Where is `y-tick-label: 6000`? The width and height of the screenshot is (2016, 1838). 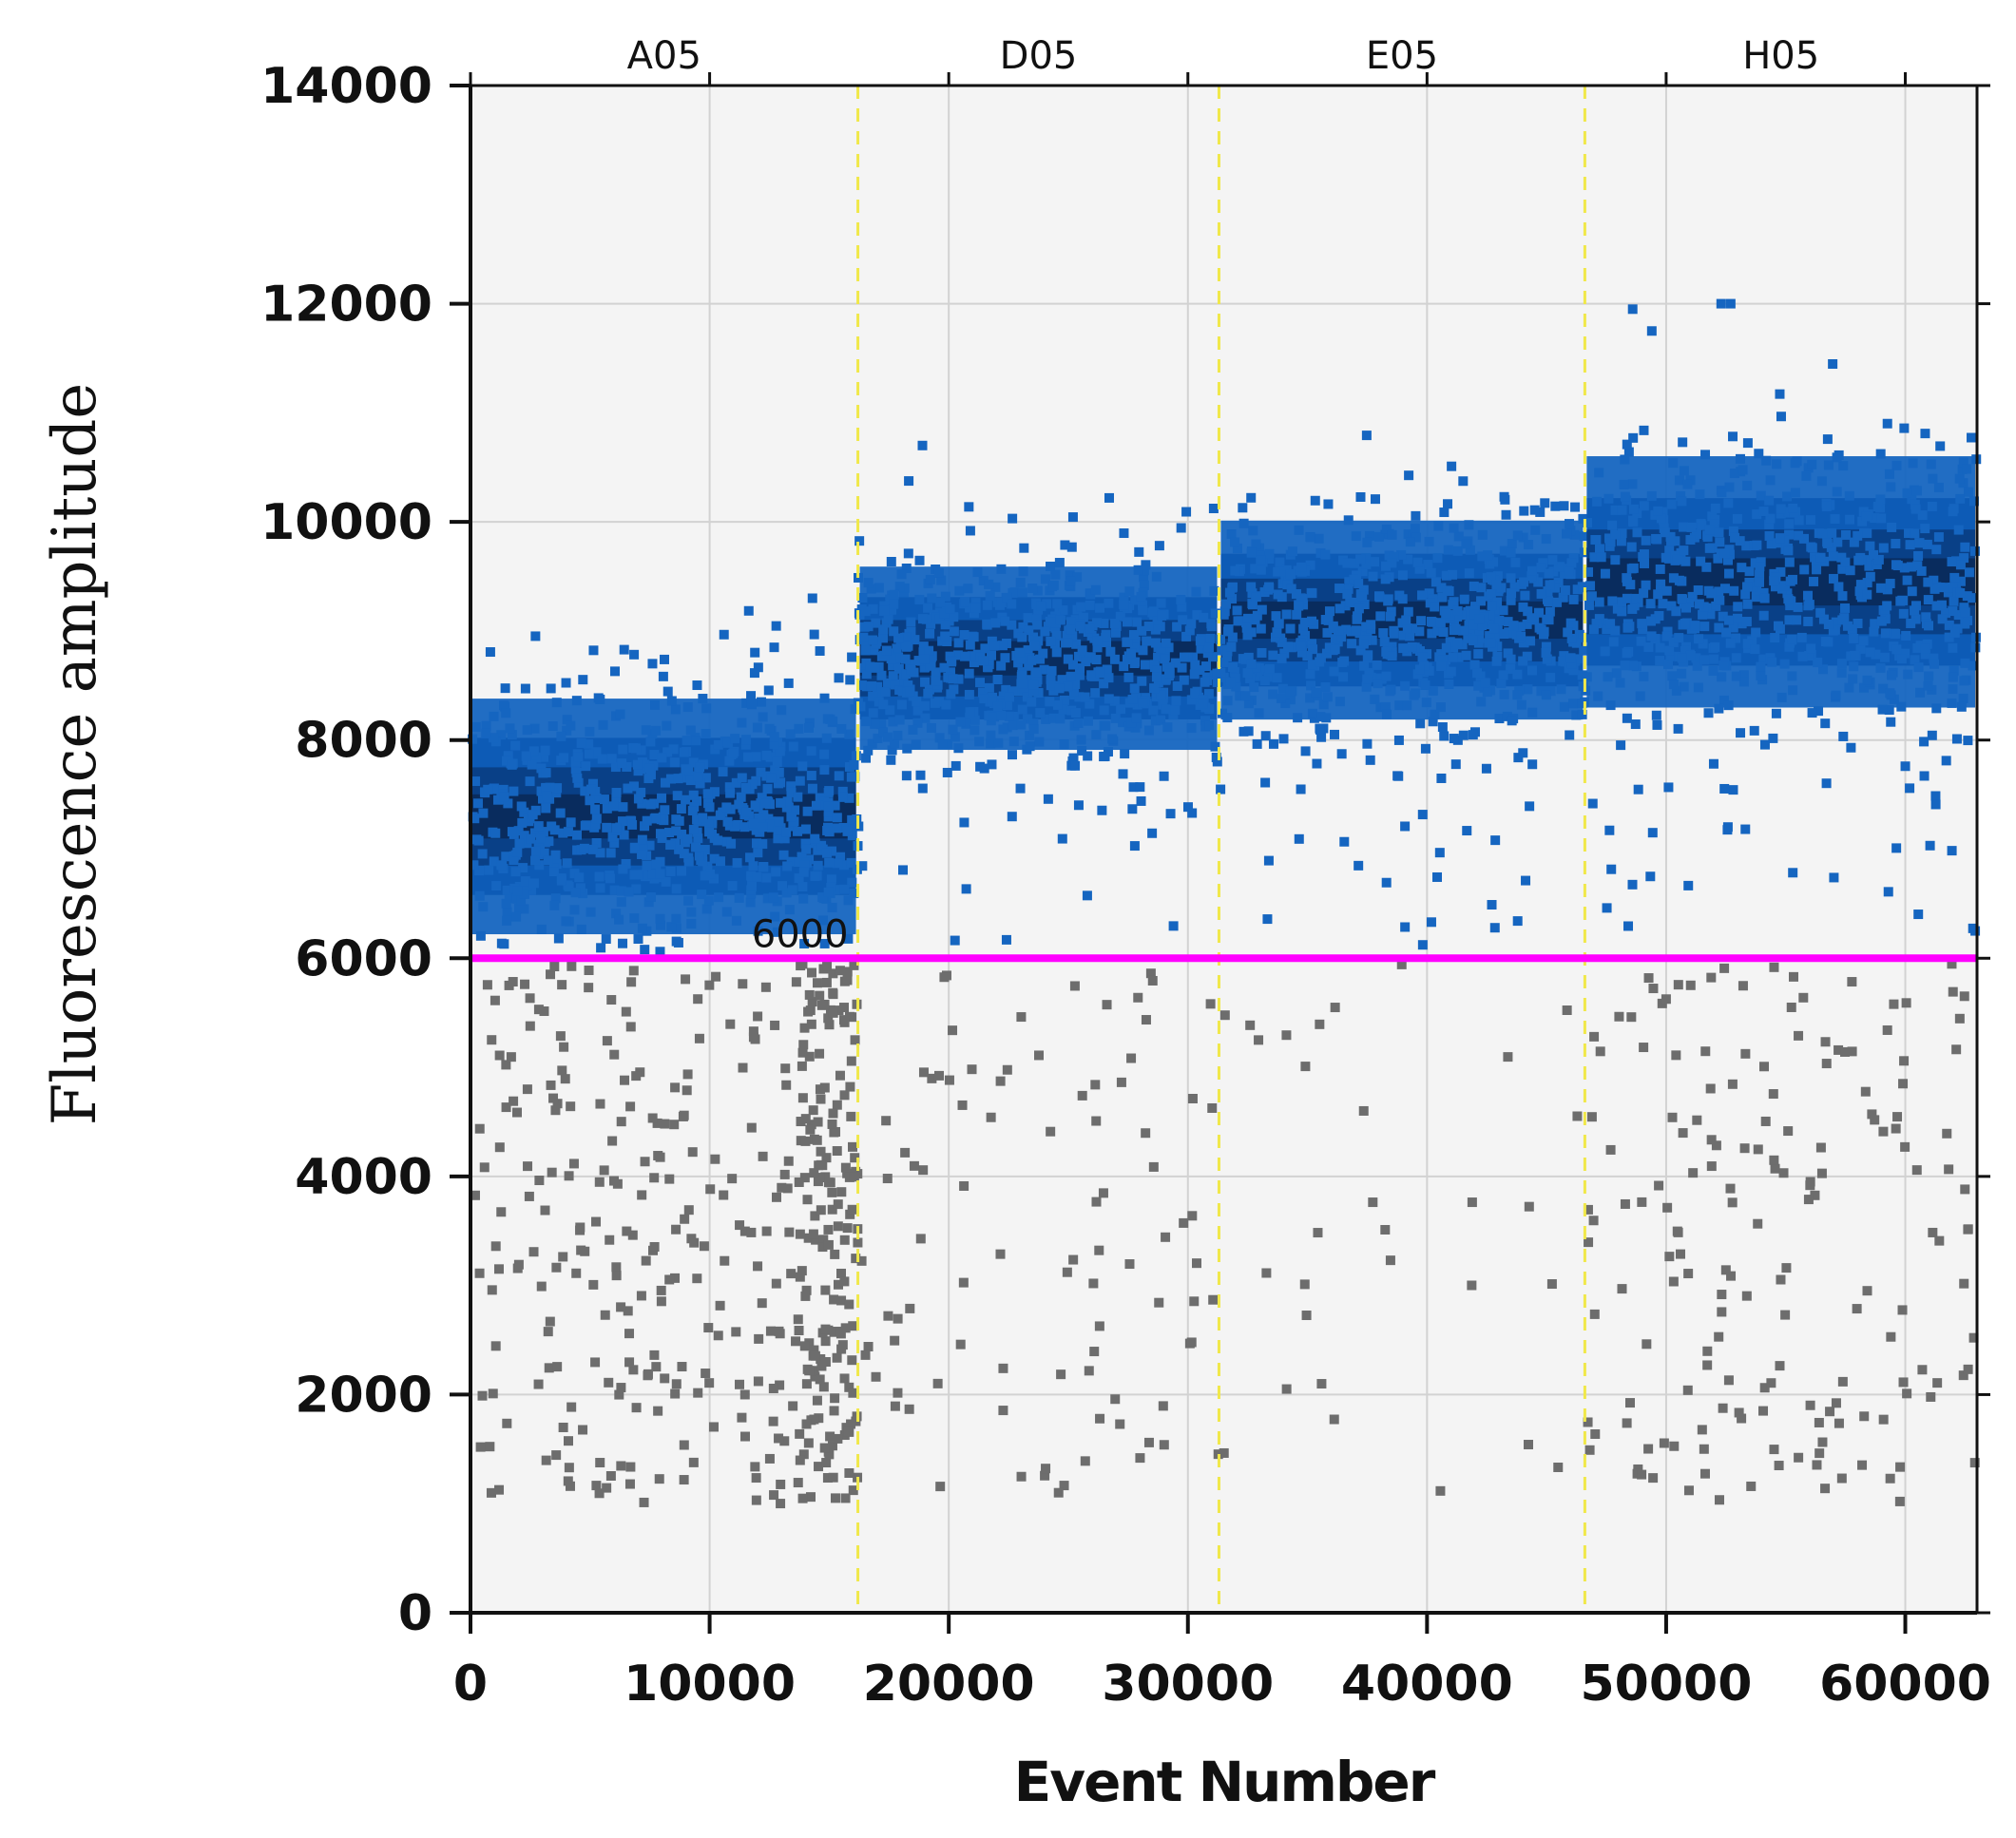
y-tick-label: 6000 is located at coordinates (363, 958).